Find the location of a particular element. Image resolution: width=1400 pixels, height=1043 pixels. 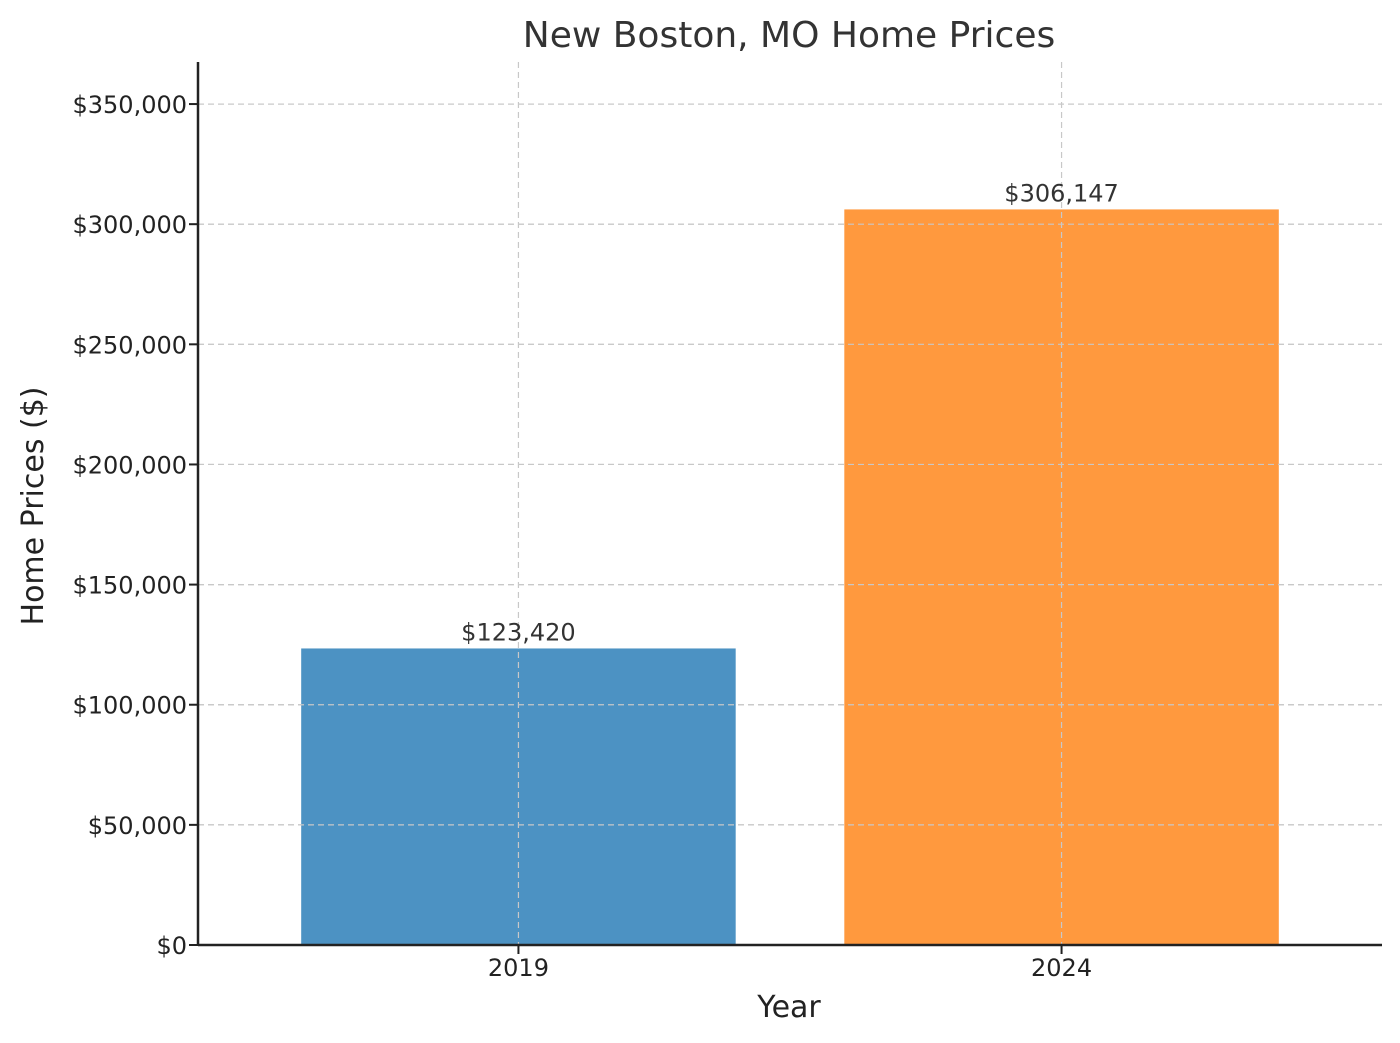

y-tick-label: $50,000 is located at coordinates (137, 826).